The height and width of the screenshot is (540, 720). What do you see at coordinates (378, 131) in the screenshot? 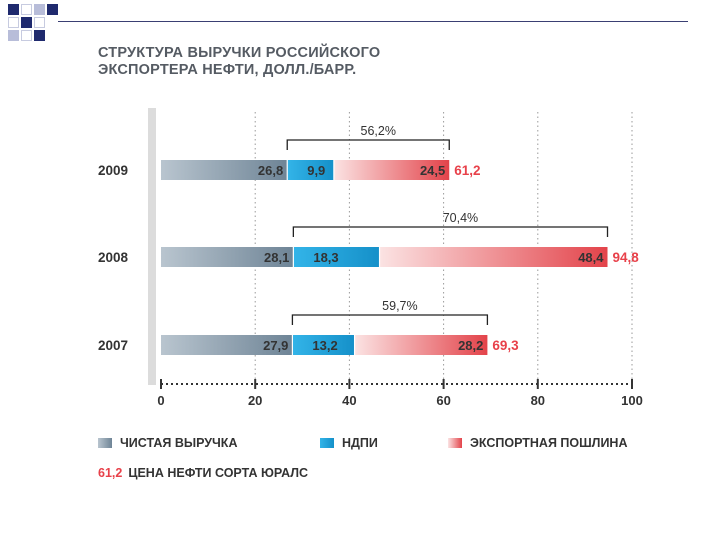
I see `tax-share-label-2009: 56,2%` at bounding box center [378, 131].